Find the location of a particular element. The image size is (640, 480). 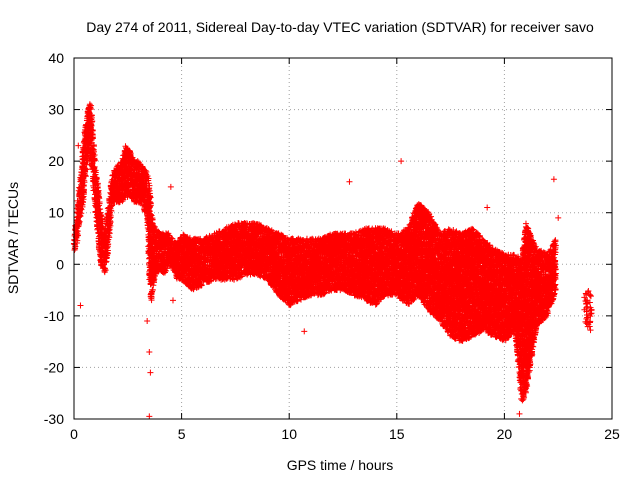

y-tick-label: 10 is located at coordinates (56, 213).